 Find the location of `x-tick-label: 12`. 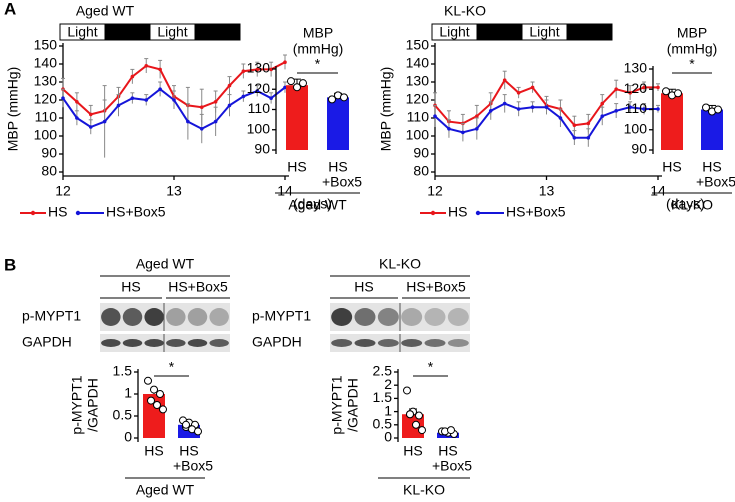

x-tick-label: 12 is located at coordinates (435, 191).